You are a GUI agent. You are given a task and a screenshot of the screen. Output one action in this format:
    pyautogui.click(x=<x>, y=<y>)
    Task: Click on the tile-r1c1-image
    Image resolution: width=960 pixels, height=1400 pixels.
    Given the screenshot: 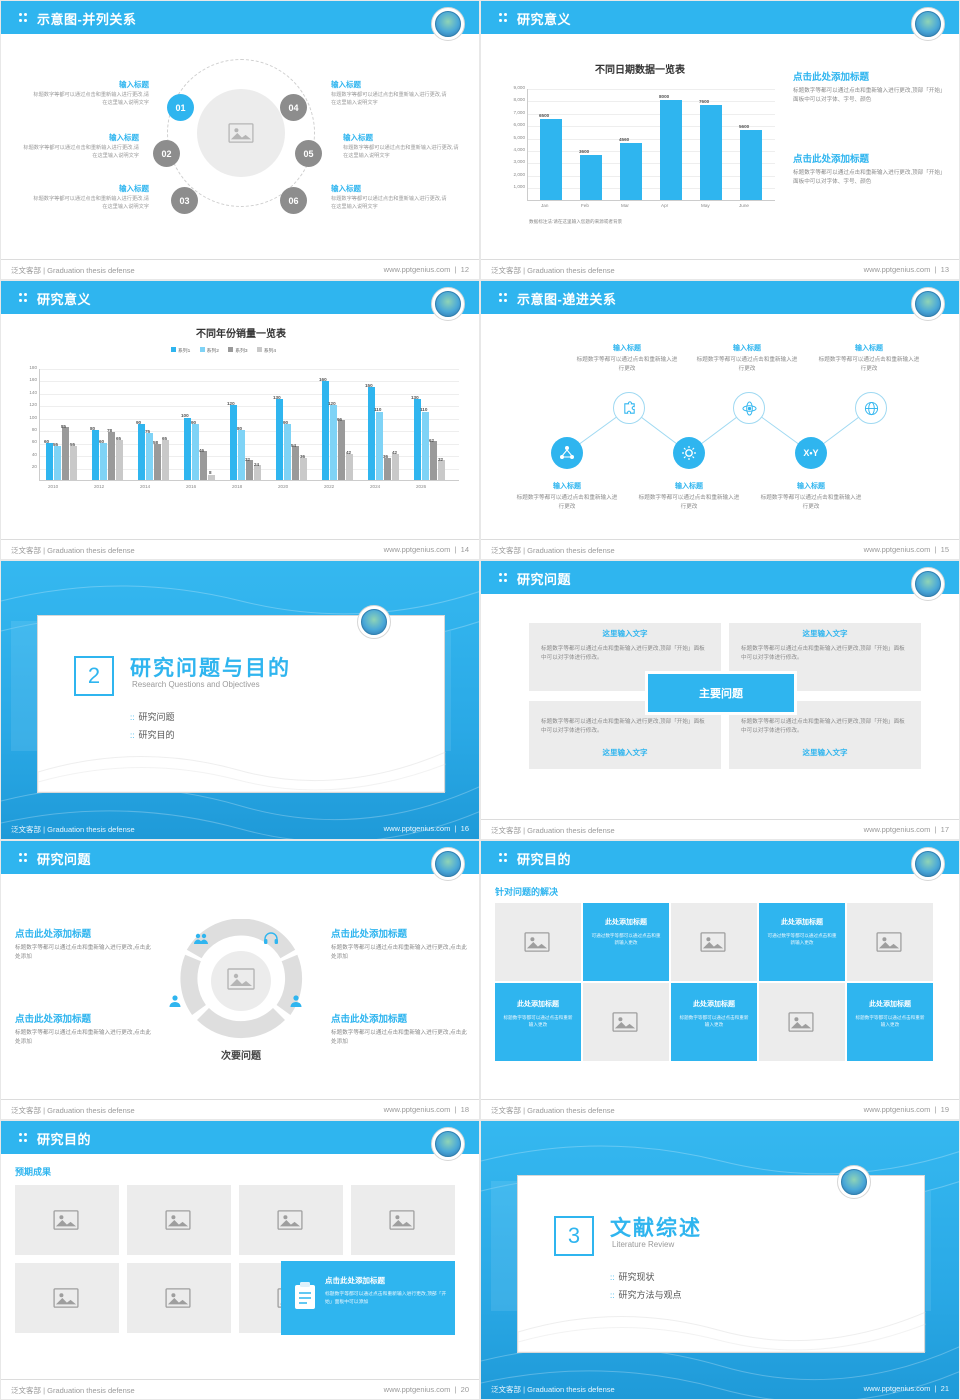 What is the action you would take?
    pyautogui.click(x=538, y=942)
    